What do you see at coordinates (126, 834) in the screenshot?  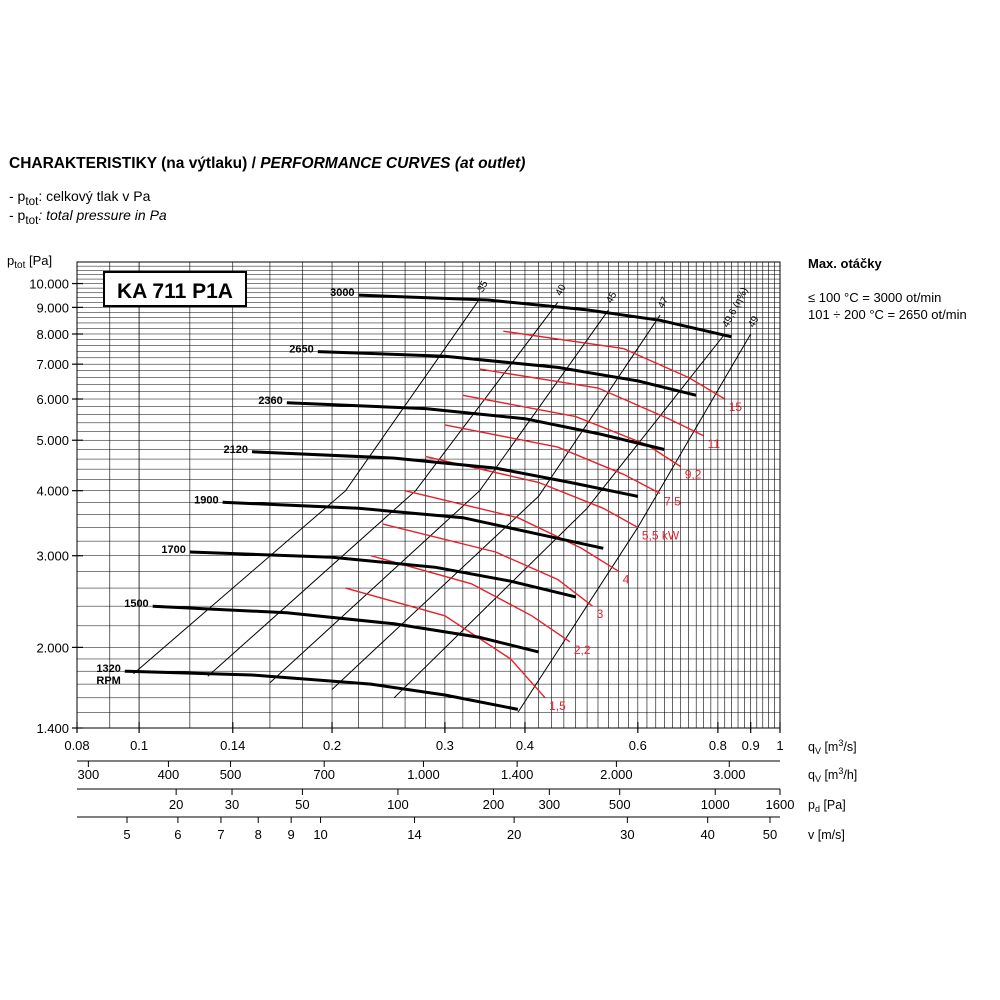 I see `secondary-tick-label: 5` at bounding box center [126, 834].